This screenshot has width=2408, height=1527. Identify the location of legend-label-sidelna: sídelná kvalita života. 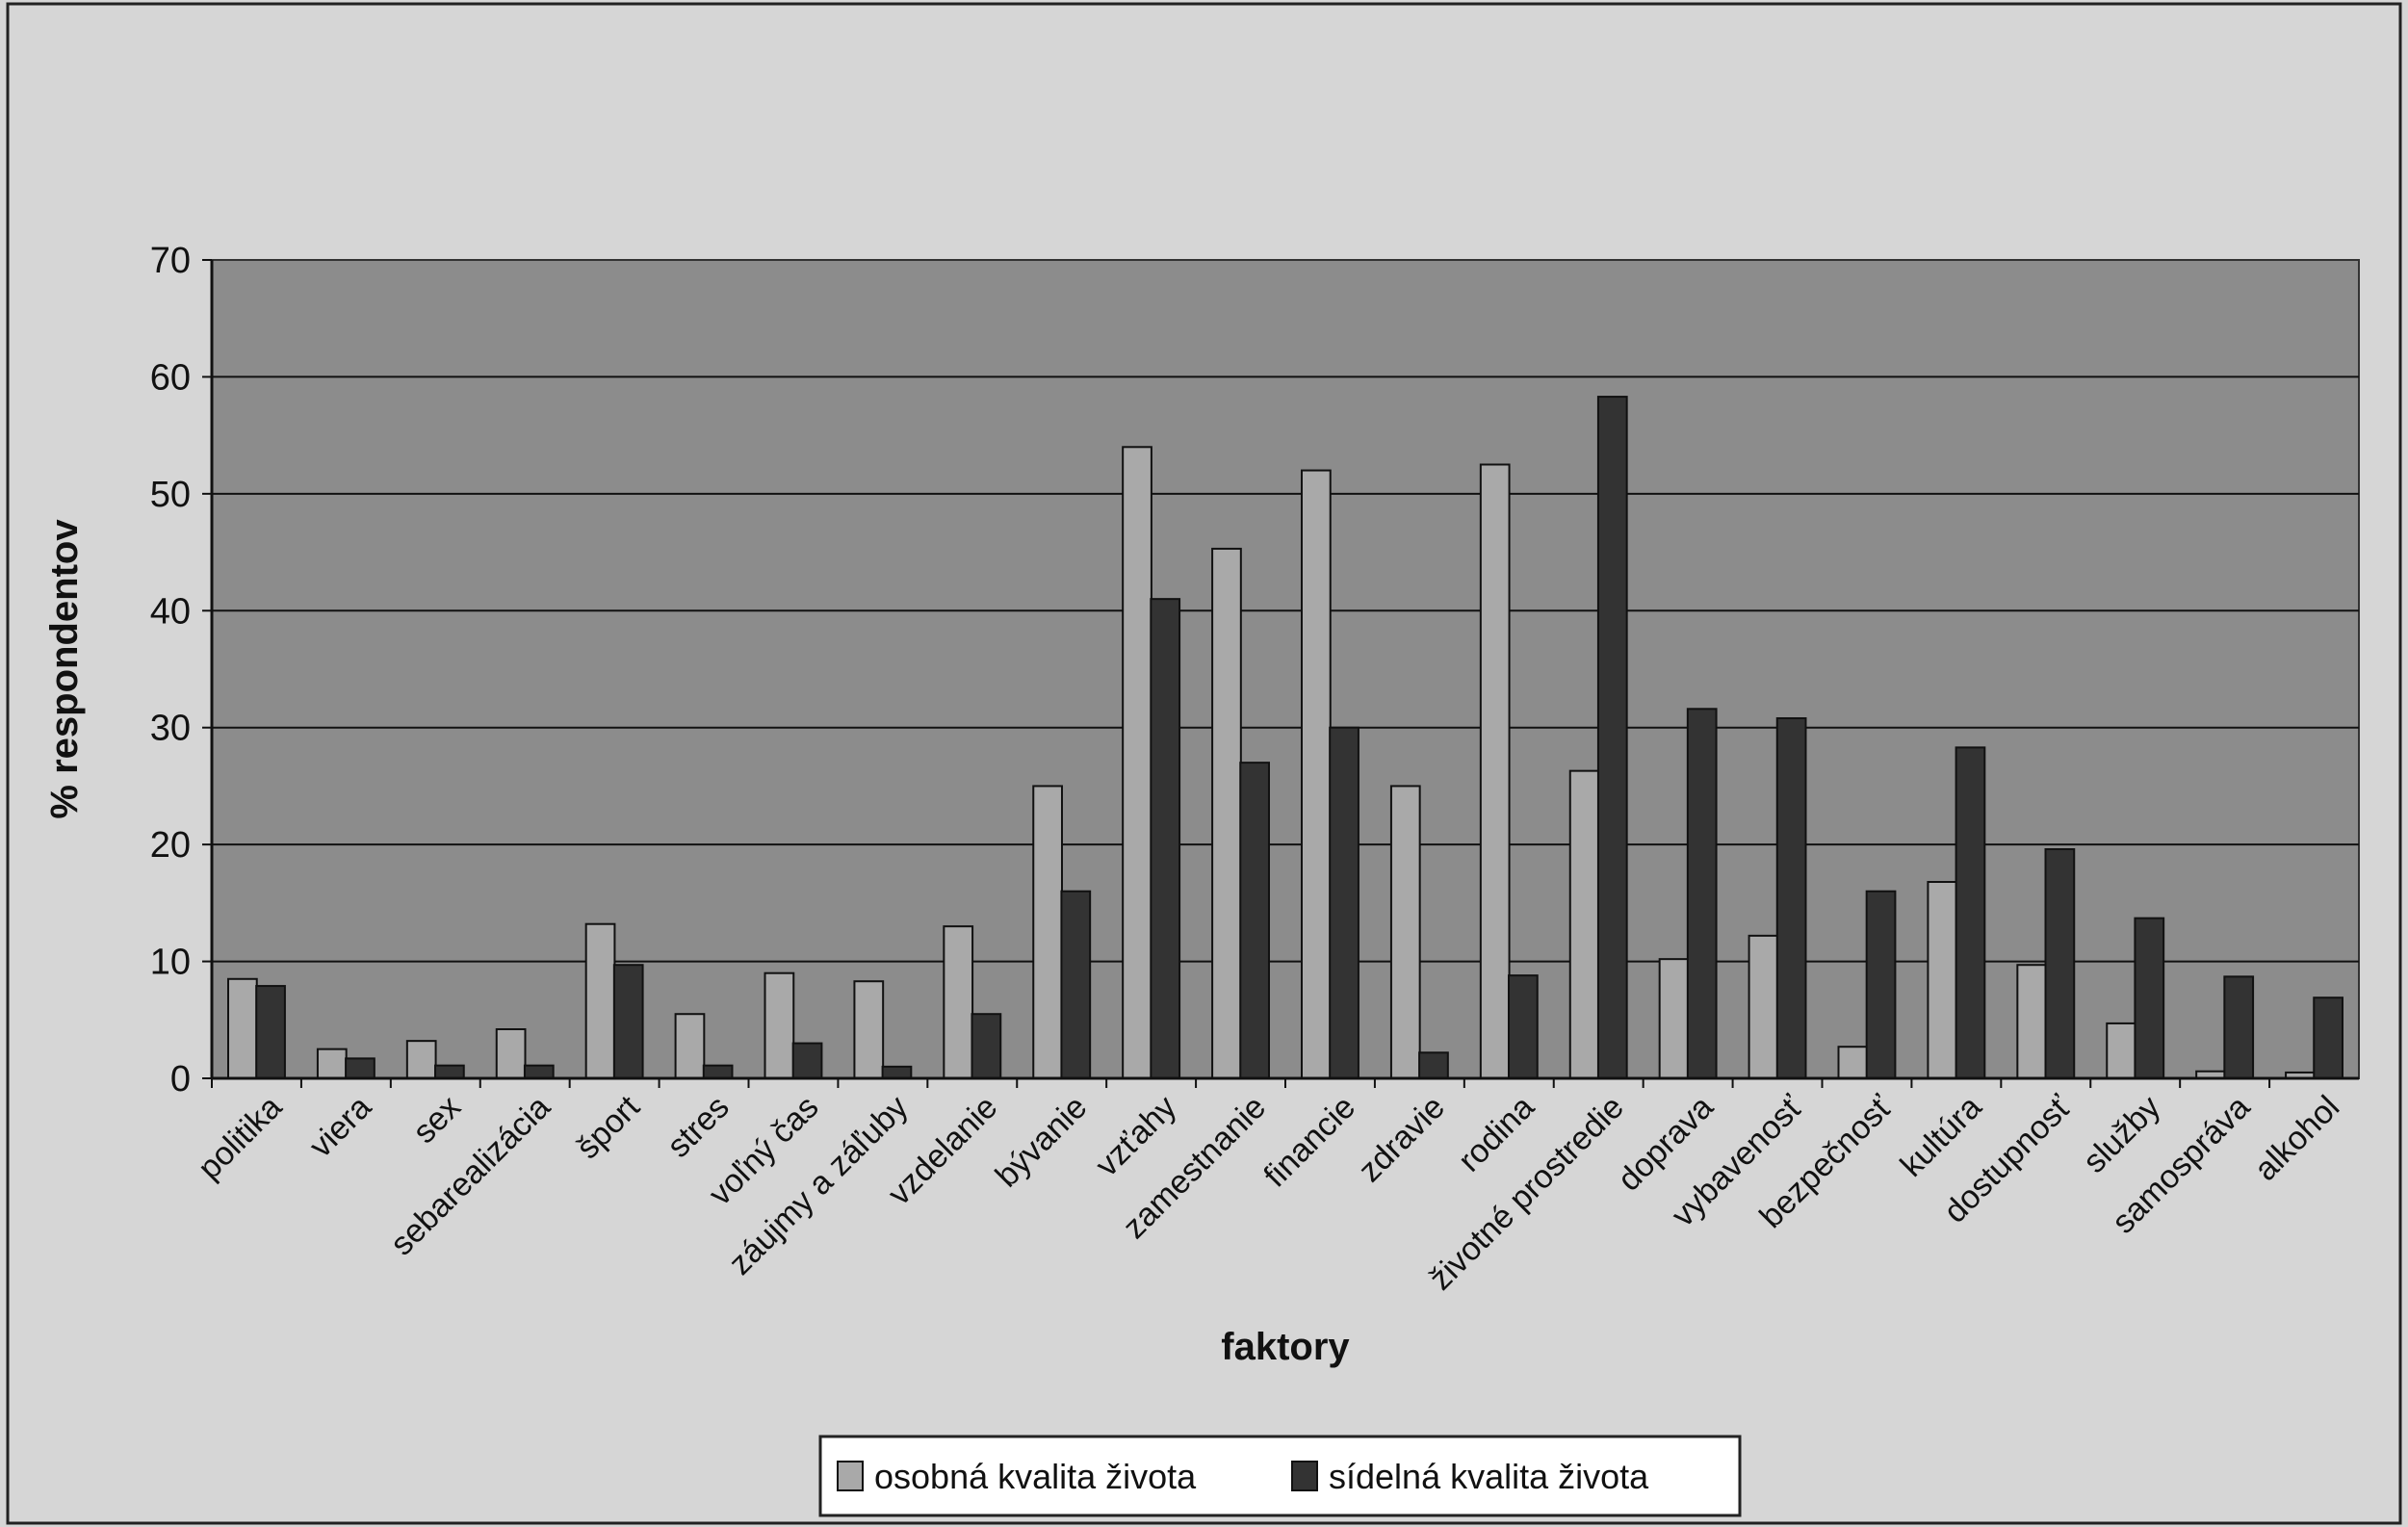
(1489, 1476).